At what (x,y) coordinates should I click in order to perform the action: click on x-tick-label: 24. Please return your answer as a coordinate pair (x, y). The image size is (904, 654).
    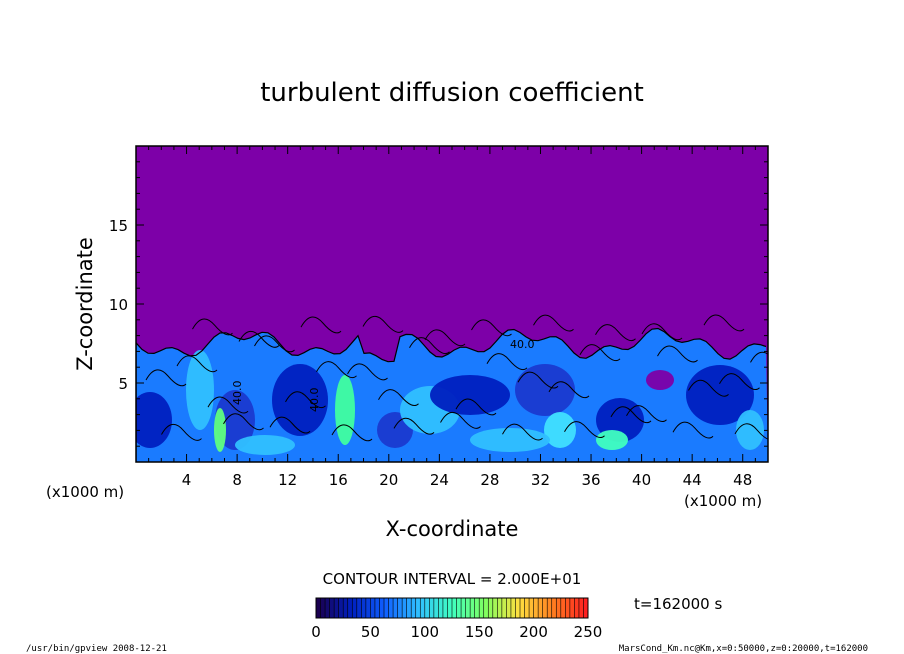
    Looking at the image, I should click on (439, 480).